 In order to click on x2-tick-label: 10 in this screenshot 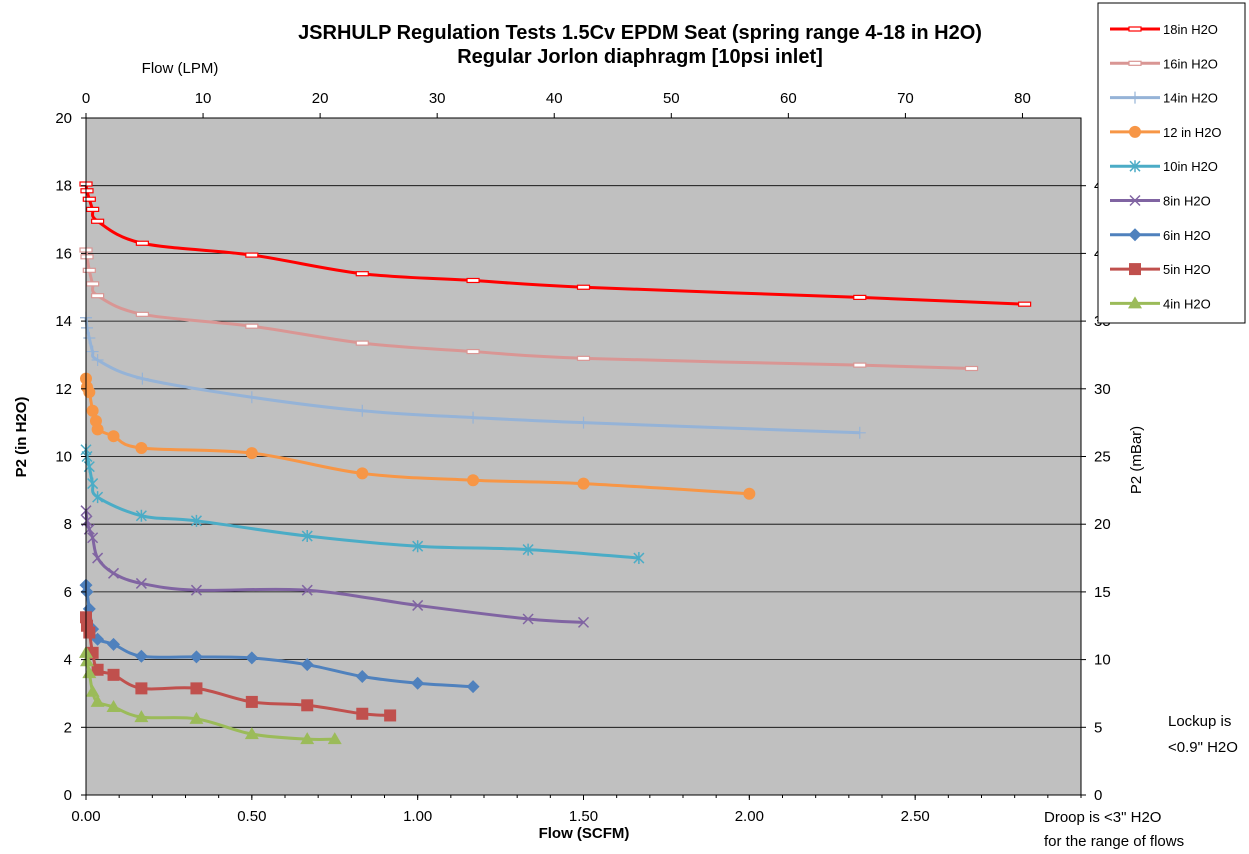, I will do `click(203, 98)`.